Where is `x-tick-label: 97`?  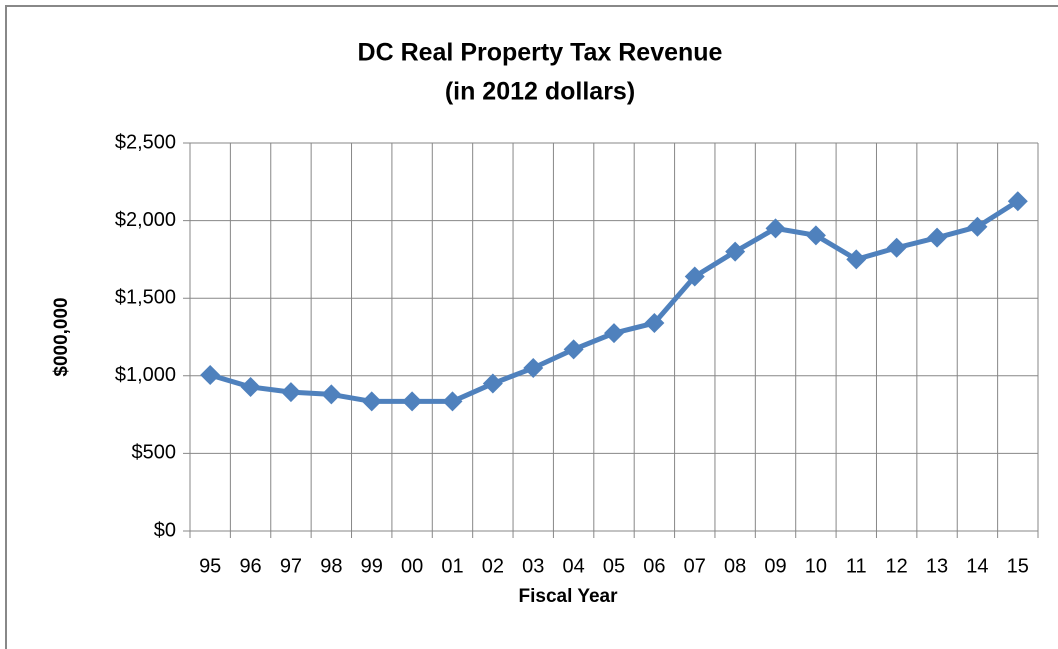
x-tick-label: 97 is located at coordinates (291, 566).